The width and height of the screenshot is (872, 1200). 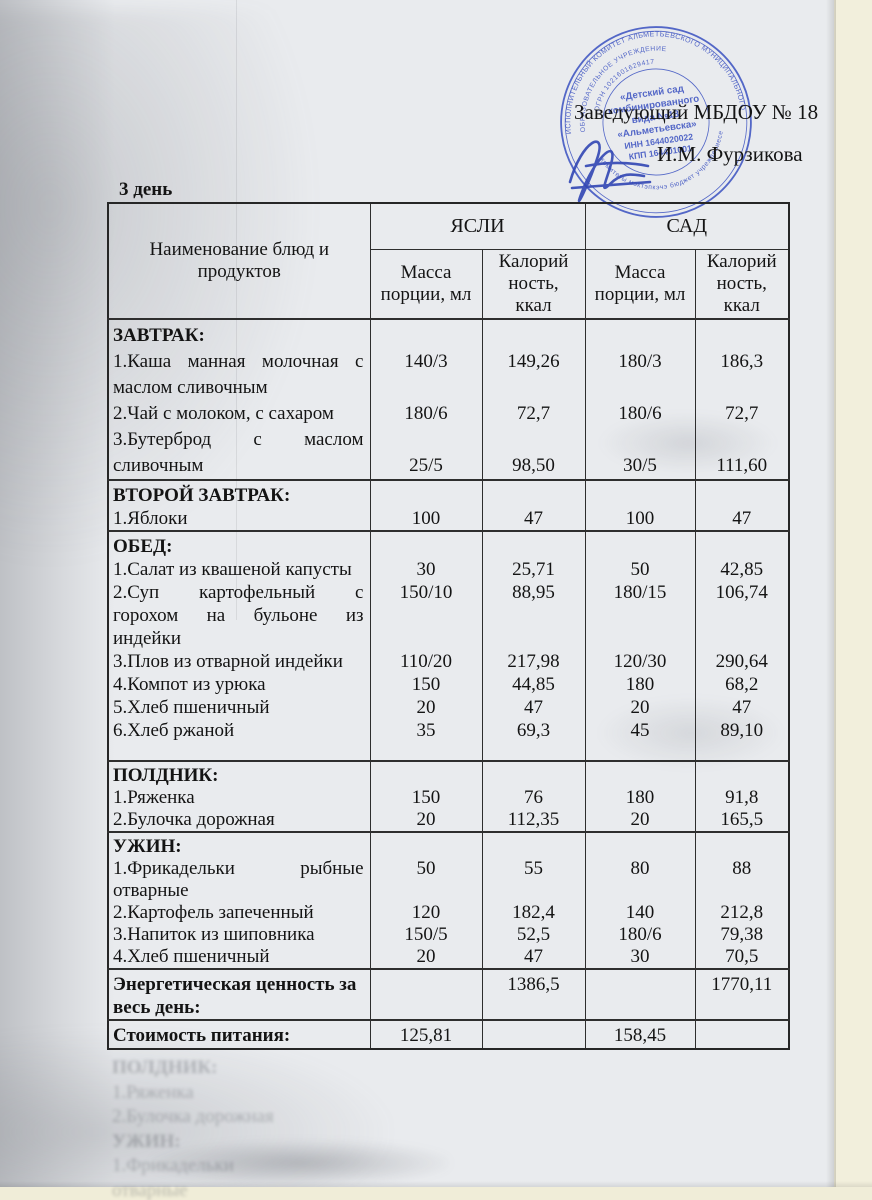 What do you see at coordinates (533, 592) in the screenshot?
I see `value-line: 88,95` at bounding box center [533, 592].